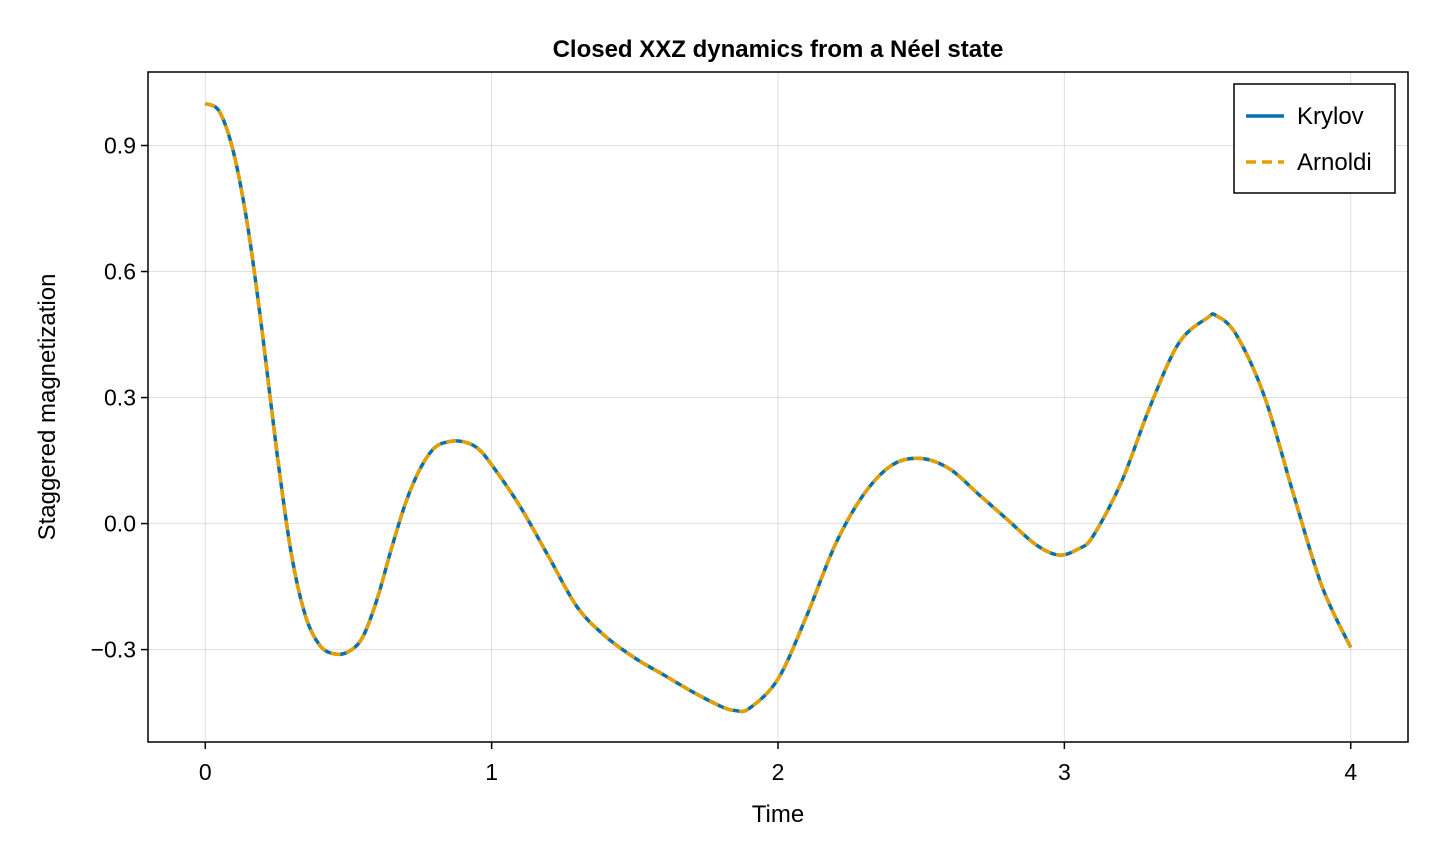  I want to click on x-axis-label: Time, so click(778, 814).